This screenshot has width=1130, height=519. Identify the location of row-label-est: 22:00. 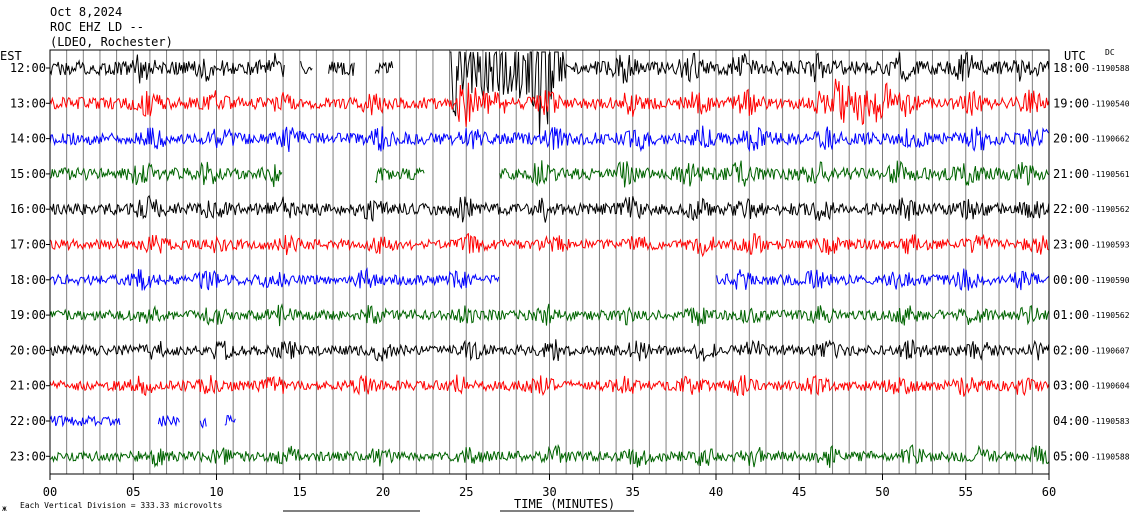
(28, 421).